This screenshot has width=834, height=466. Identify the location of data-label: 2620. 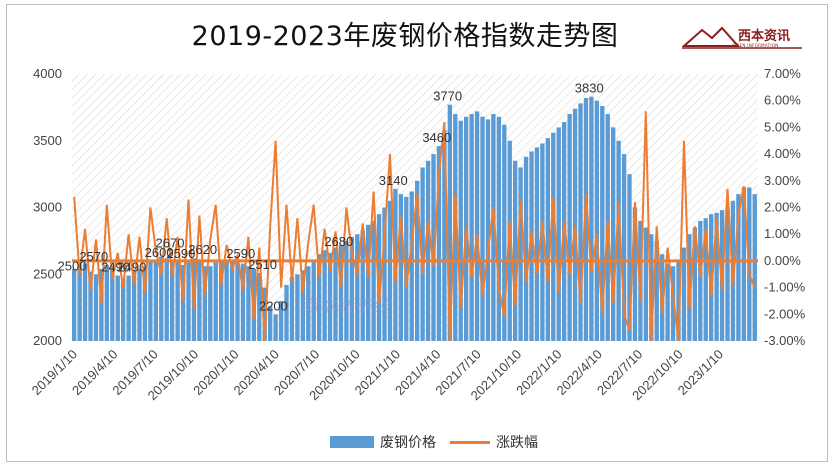
(202, 249).